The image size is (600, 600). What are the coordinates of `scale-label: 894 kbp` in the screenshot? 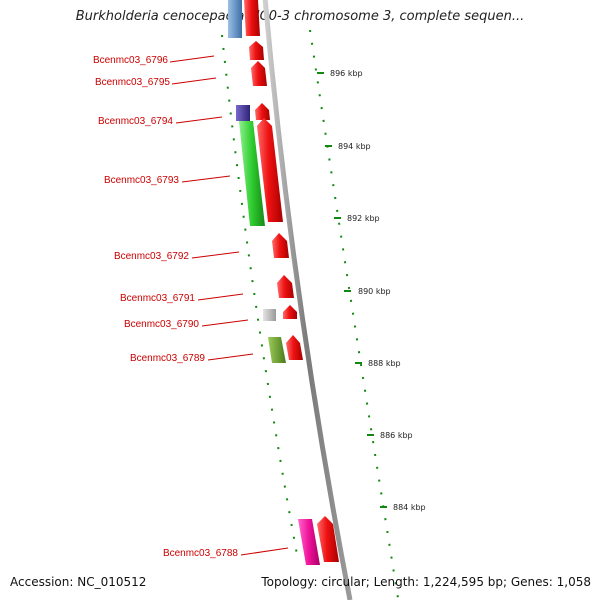 It's located at (354, 146).